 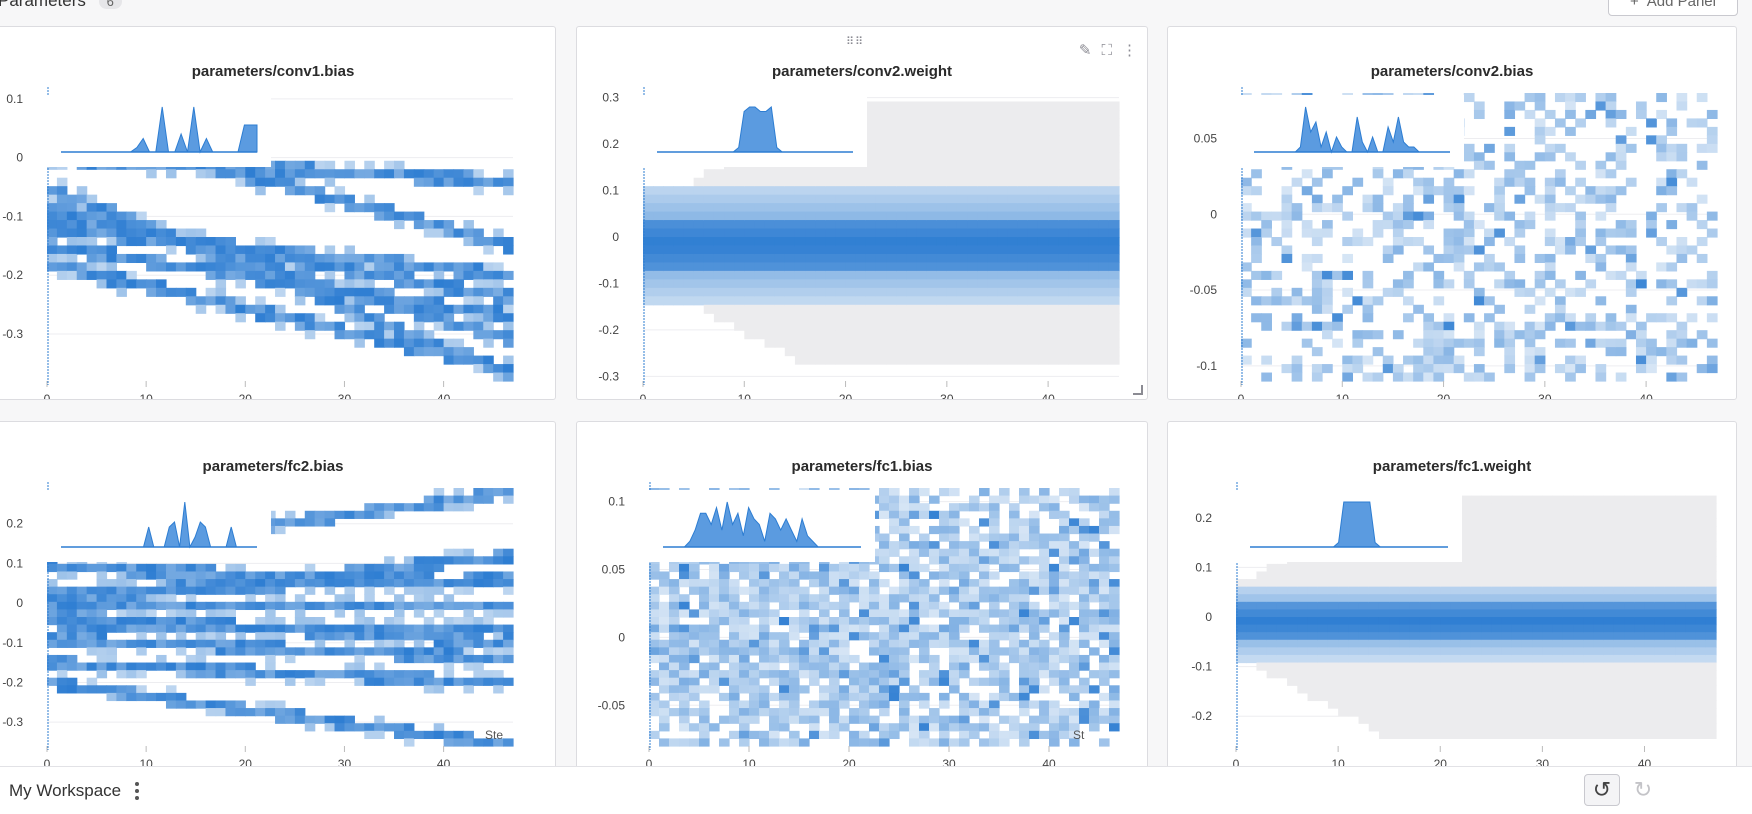 I want to click on more-options-icon: ⋮, so click(x=1129, y=50).